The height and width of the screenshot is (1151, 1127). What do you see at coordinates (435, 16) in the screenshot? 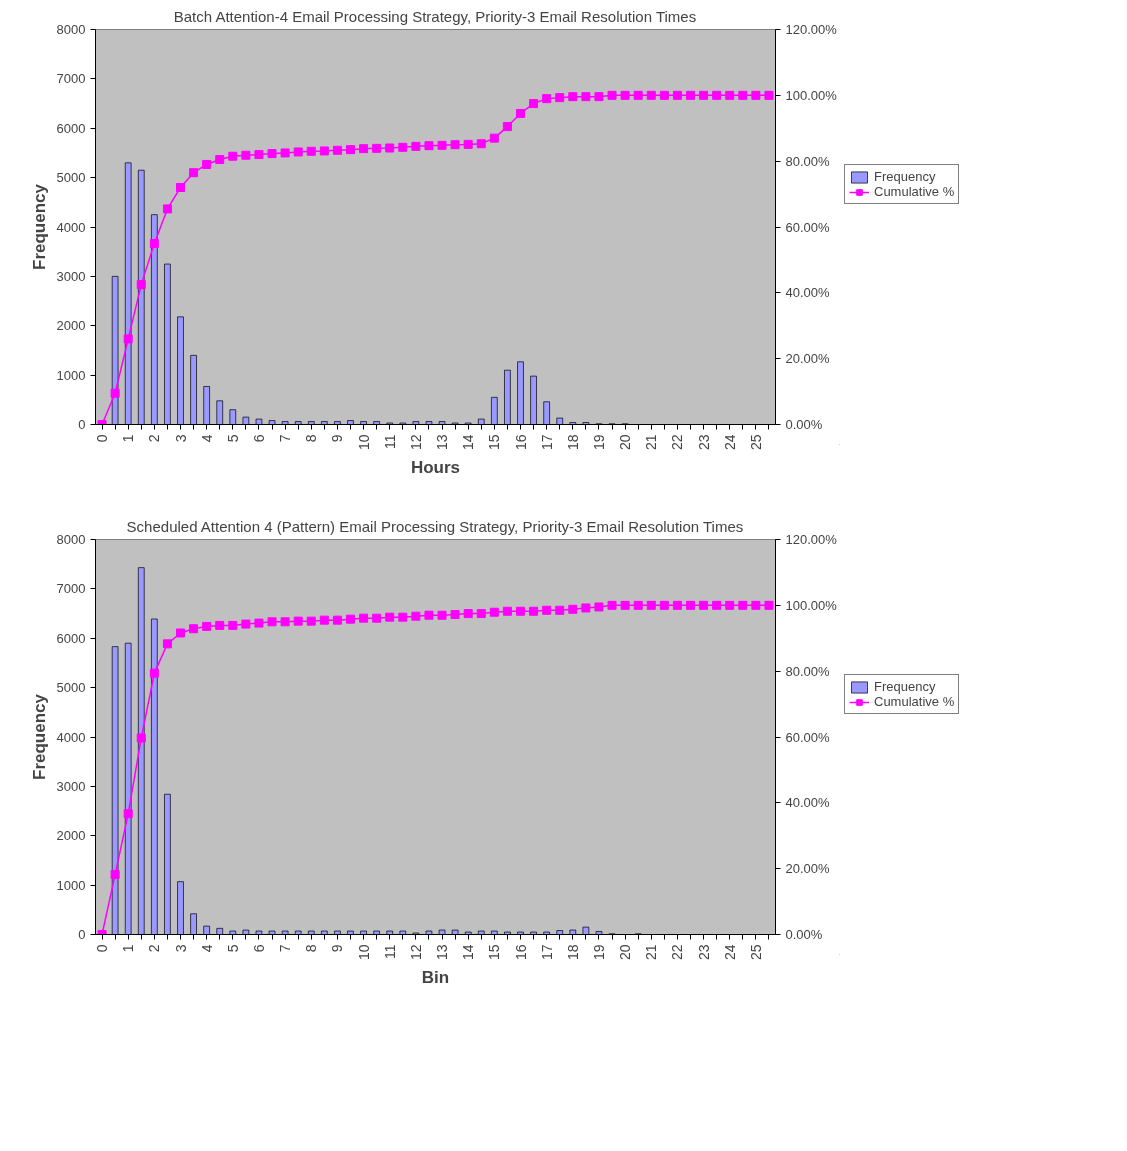
I see `chart-title: Batch Attention-4 Email Processing Strategy, Priority-3 Email Resolution Times` at bounding box center [435, 16].